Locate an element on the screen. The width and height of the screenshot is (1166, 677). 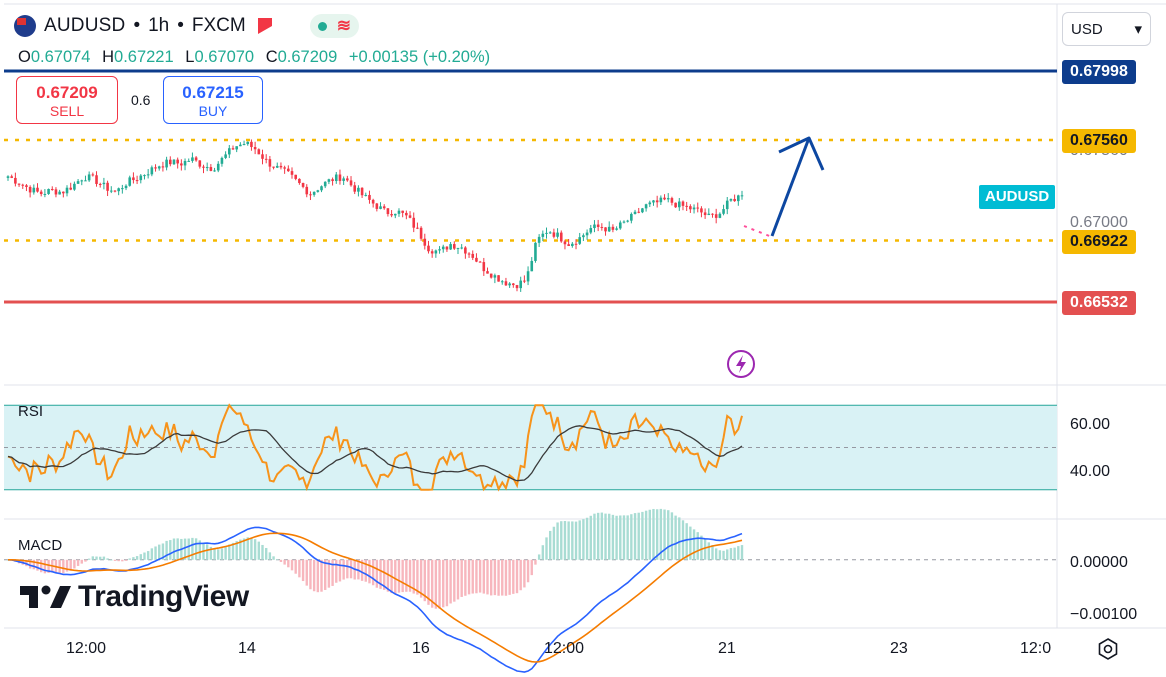
projection-dotted-line is located at coordinates (758, 231).